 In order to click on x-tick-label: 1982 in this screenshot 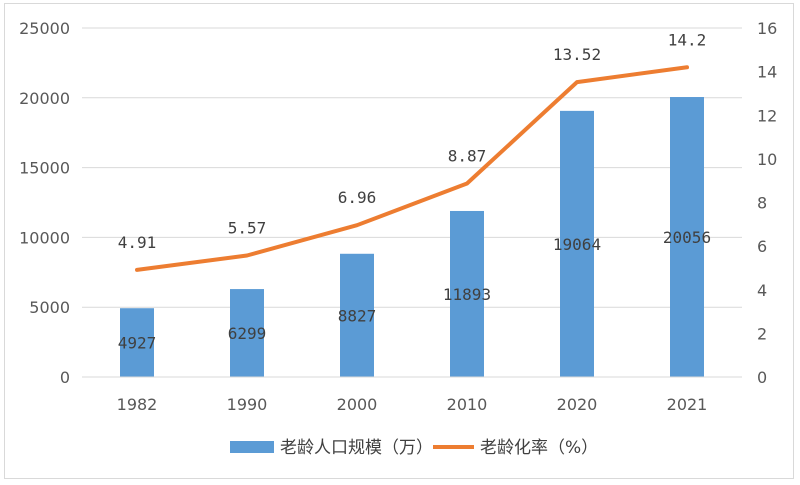, I will do `click(137, 404)`.